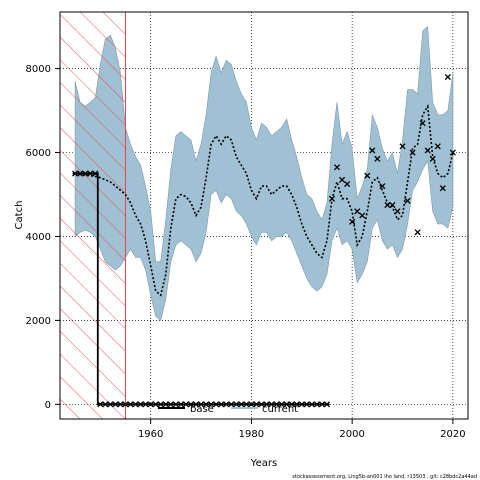 The image size is (480, 480). What do you see at coordinates (48, 405) in the screenshot?
I see `y-tick-label: 0` at bounding box center [48, 405].